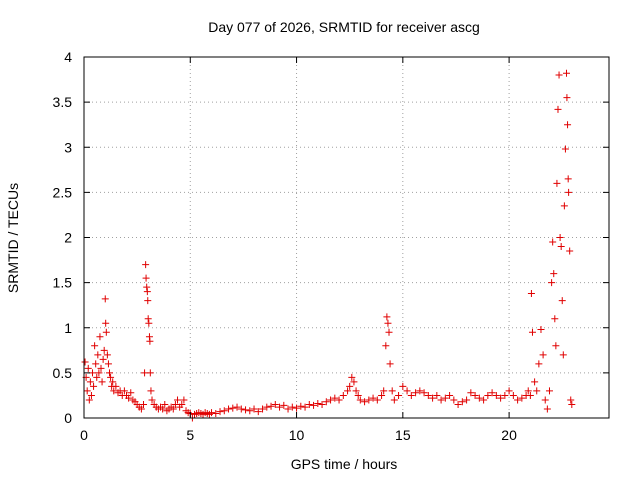 The width and height of the screenshot is (640, 480). What do you see at coordinates (403, 435) in the screenshot?
I see `x-tick-label: 15` at bounding box center [403, 435].